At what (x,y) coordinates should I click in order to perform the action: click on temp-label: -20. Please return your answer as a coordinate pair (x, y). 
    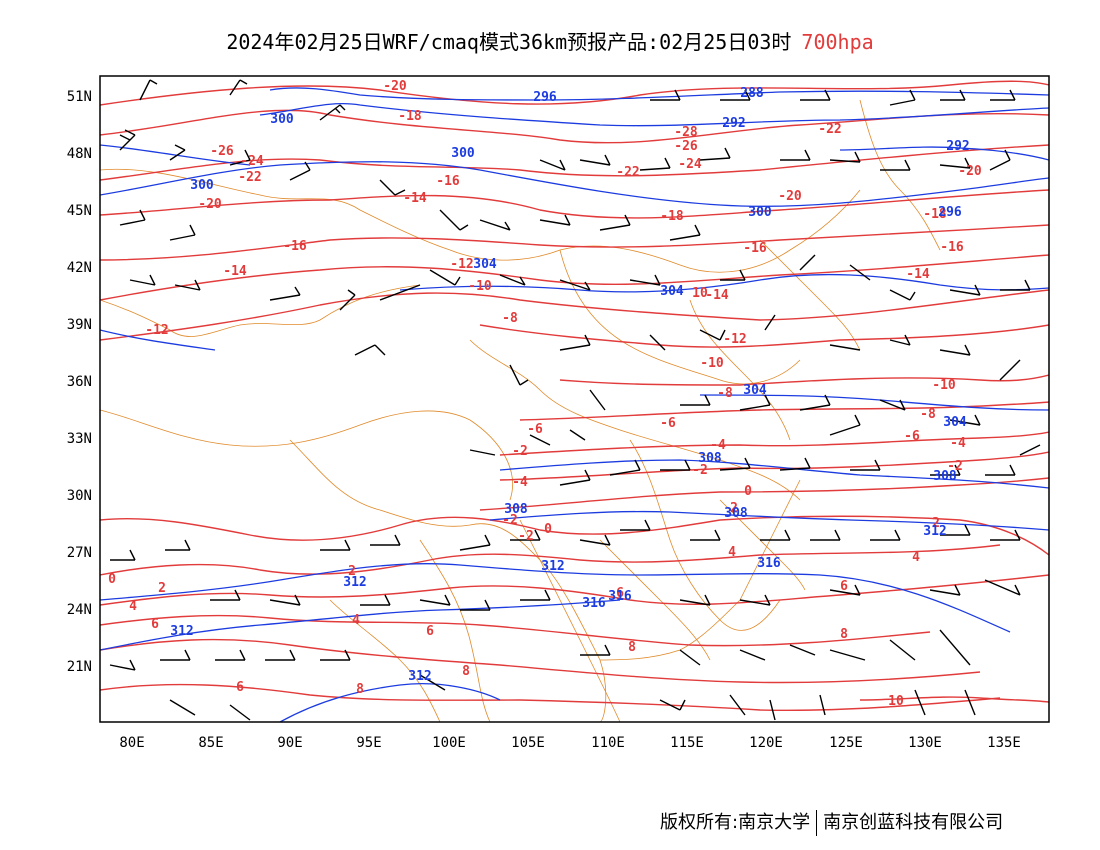
    Looking at the image, I should click on (395, 86).